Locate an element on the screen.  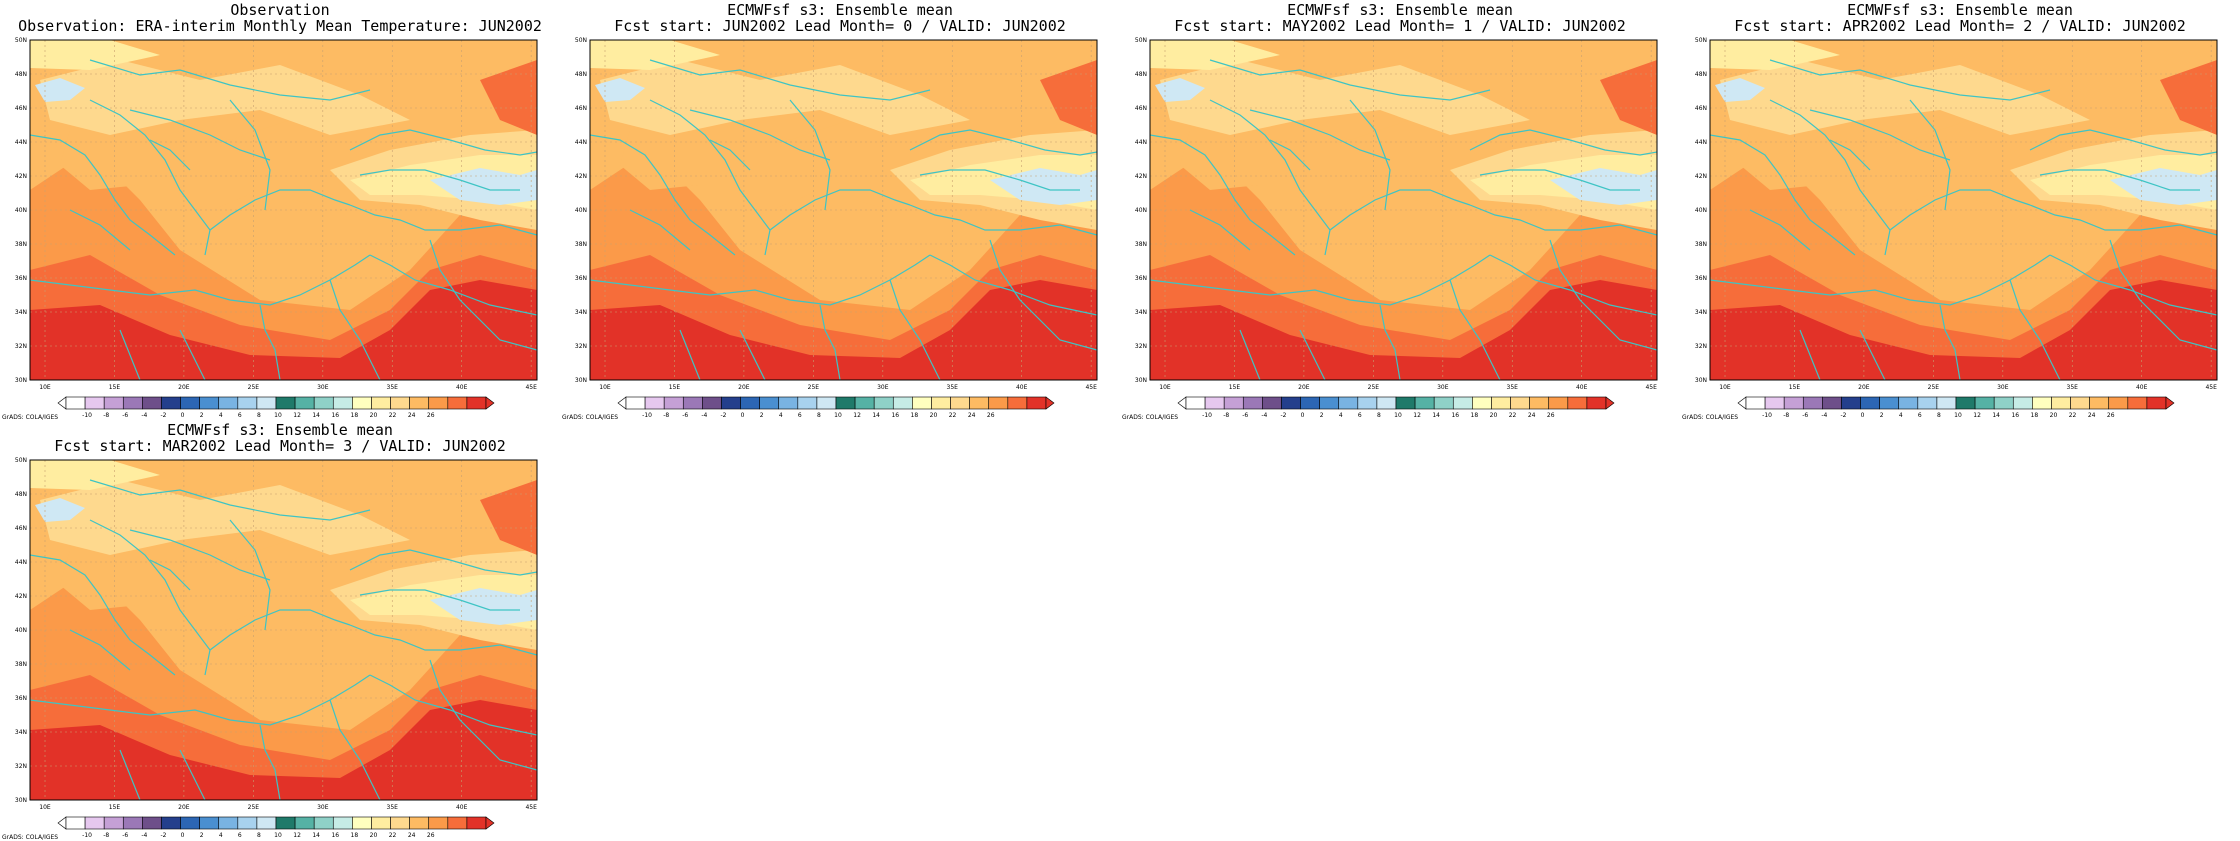
panel-title: ECMWFsf s3: Ensemble mean is located at coordinates (840, 10).